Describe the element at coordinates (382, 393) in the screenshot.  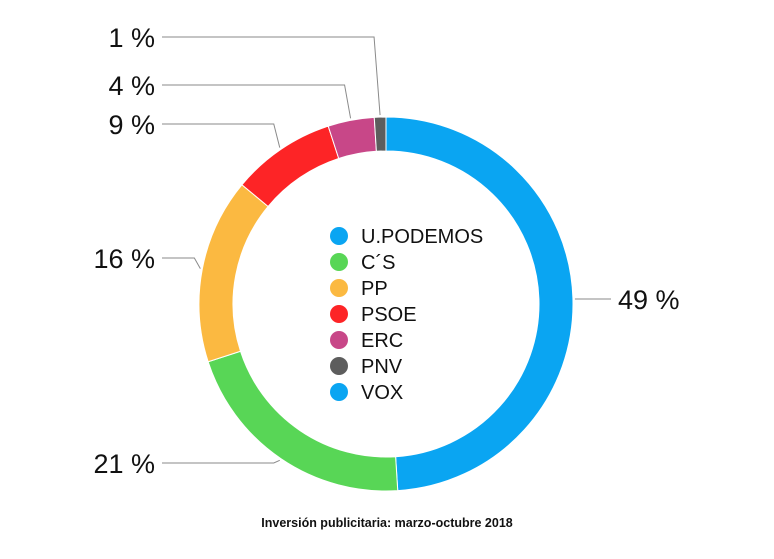
I see `legend-label-vox: VOX` at that location.